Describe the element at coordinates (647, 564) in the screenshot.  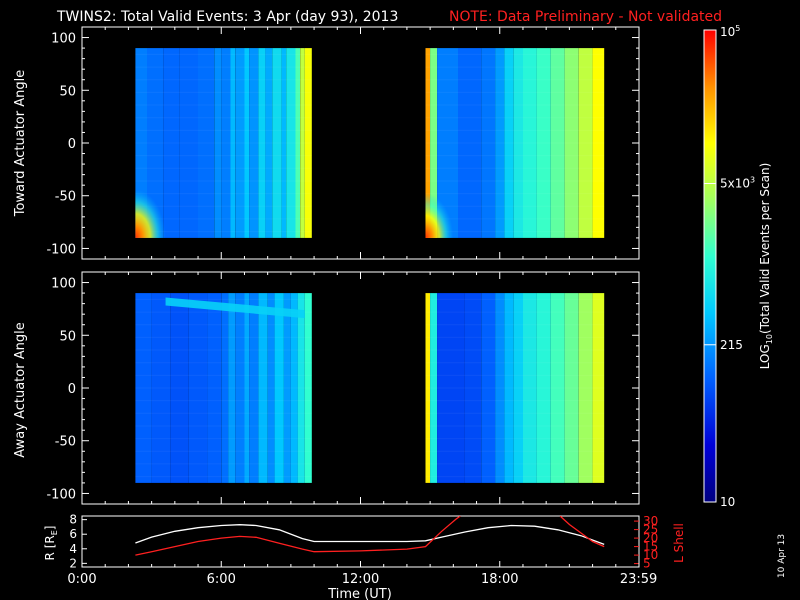
I see `orbit-right-tick-label: 5` at that location.